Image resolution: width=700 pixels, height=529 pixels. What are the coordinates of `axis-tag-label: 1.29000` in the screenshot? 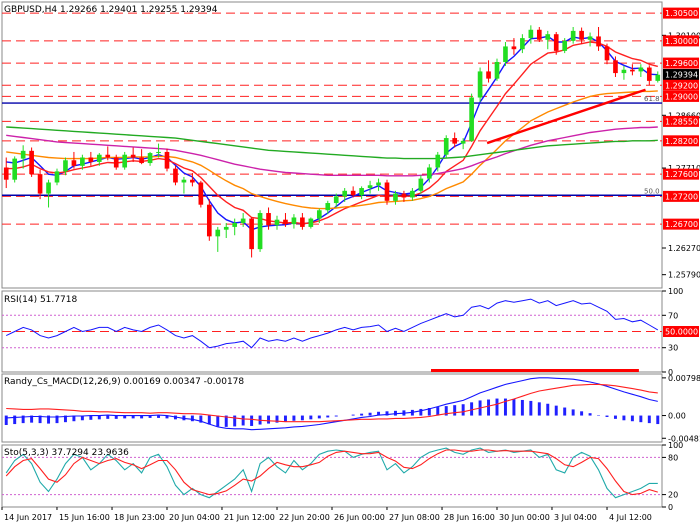 It's located at (681, 96).